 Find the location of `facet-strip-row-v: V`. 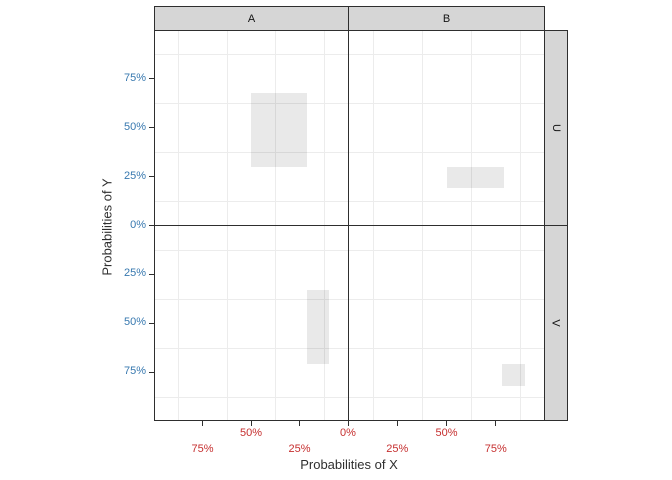

facet-strip-row-v: V is located at coordinates (556, 323).